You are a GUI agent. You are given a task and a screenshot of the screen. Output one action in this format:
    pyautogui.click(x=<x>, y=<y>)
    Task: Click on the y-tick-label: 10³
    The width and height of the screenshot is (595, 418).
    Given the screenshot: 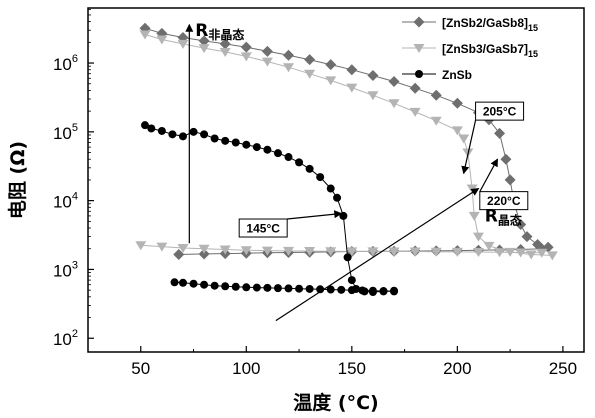 What is the action you would take?
    pyautogui.click(x=65, y=269)
    